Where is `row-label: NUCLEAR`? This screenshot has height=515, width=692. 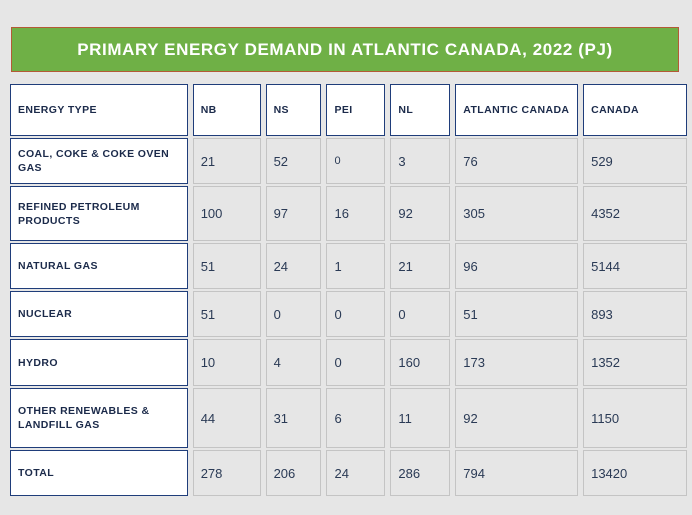
row-label: NUCLEAR is located at coordinates (99, 314).